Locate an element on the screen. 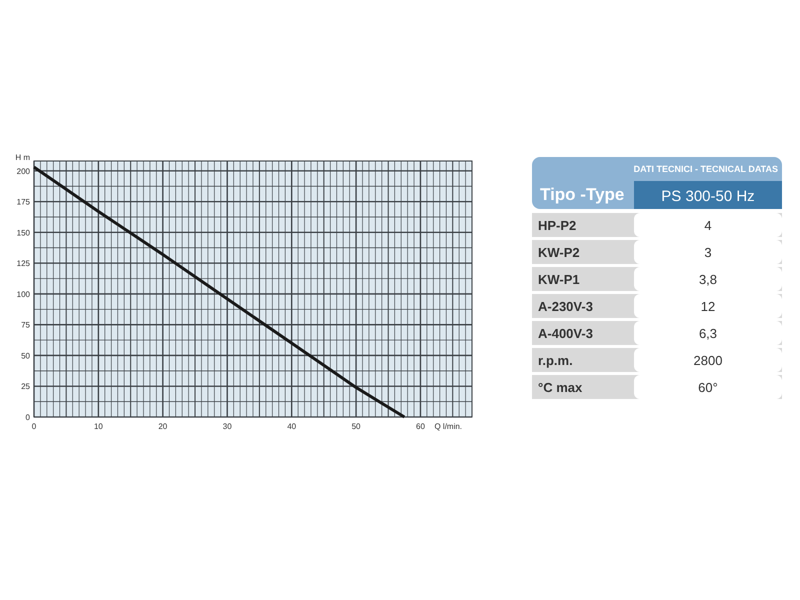  text: DATI TECNICI - TECNICAL DATAS is located at coordinates (706, 169).